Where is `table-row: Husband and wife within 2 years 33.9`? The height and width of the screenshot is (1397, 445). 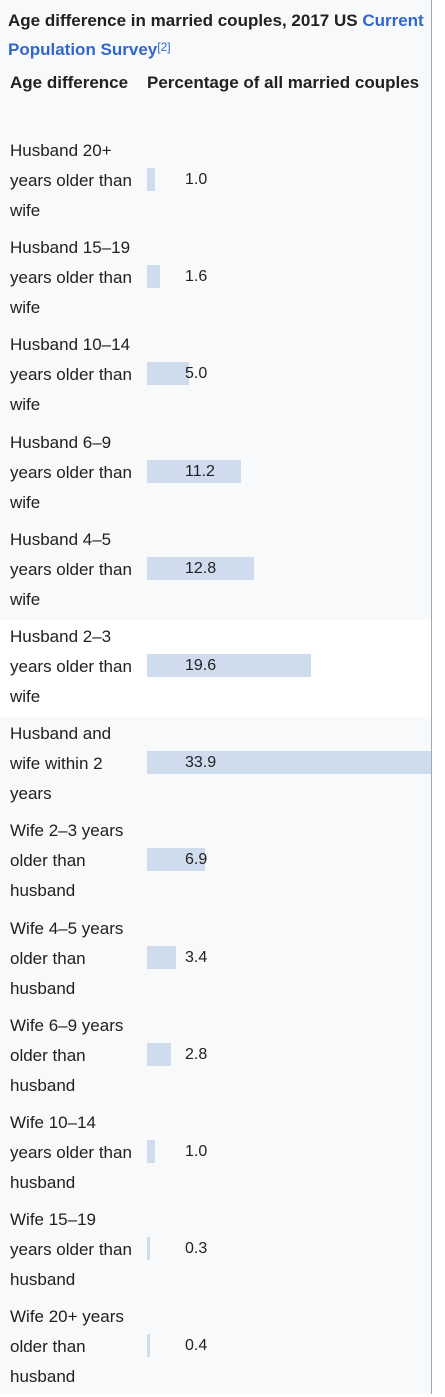 table-row: Husband and wife within 2 years 33.9 is located at coordinates (215, 765).